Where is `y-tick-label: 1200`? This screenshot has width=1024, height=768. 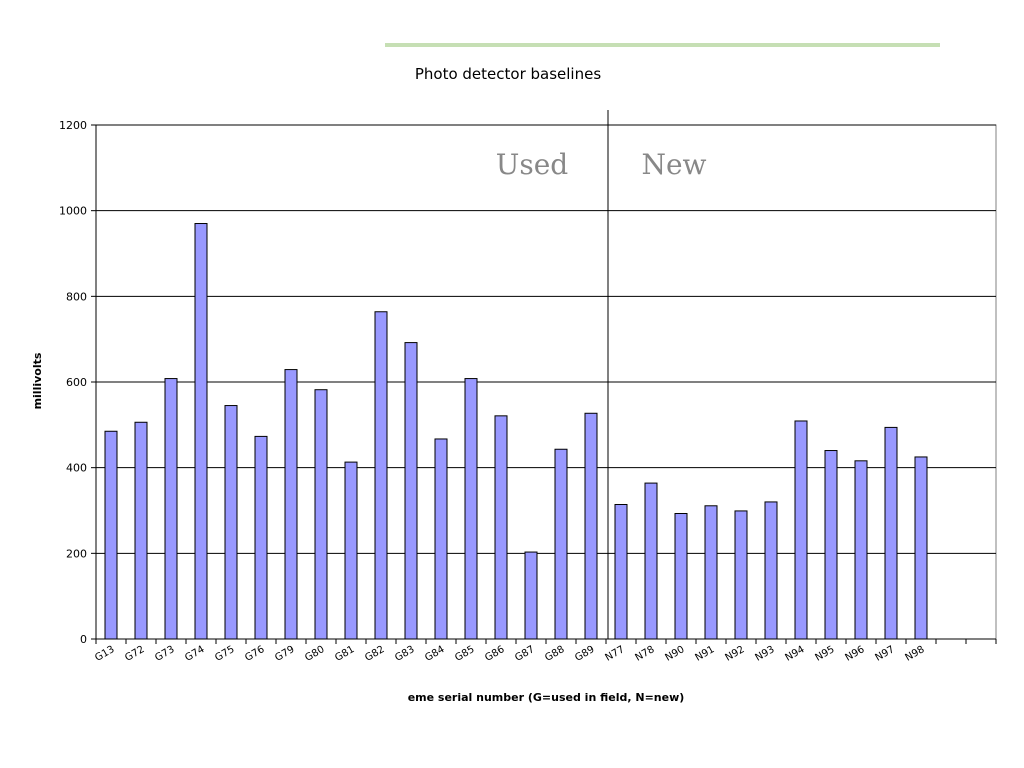
y-tick-label: 1200 is located at coordinates (73, 125).